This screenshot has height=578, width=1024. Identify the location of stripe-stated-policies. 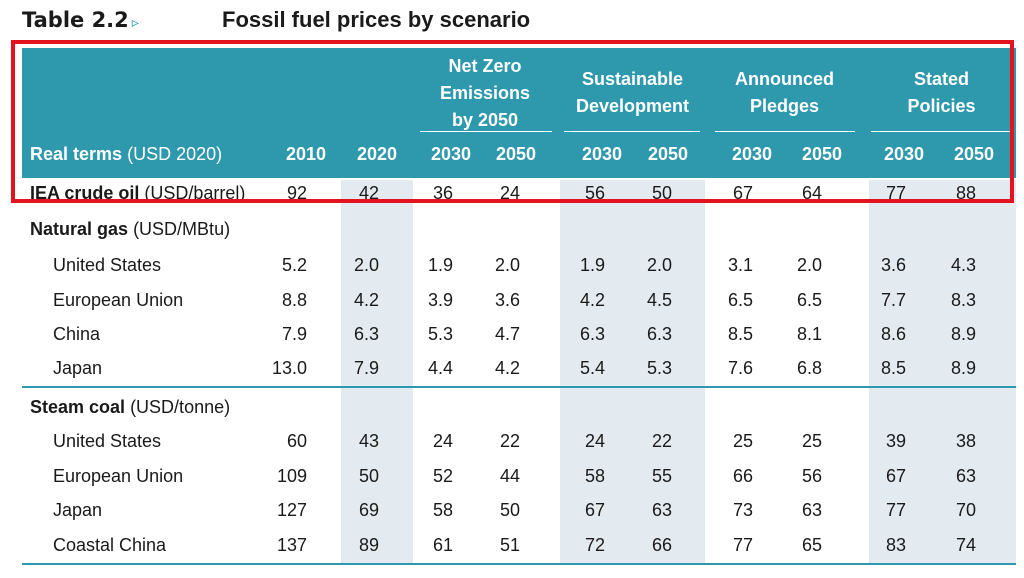
(942, 371).